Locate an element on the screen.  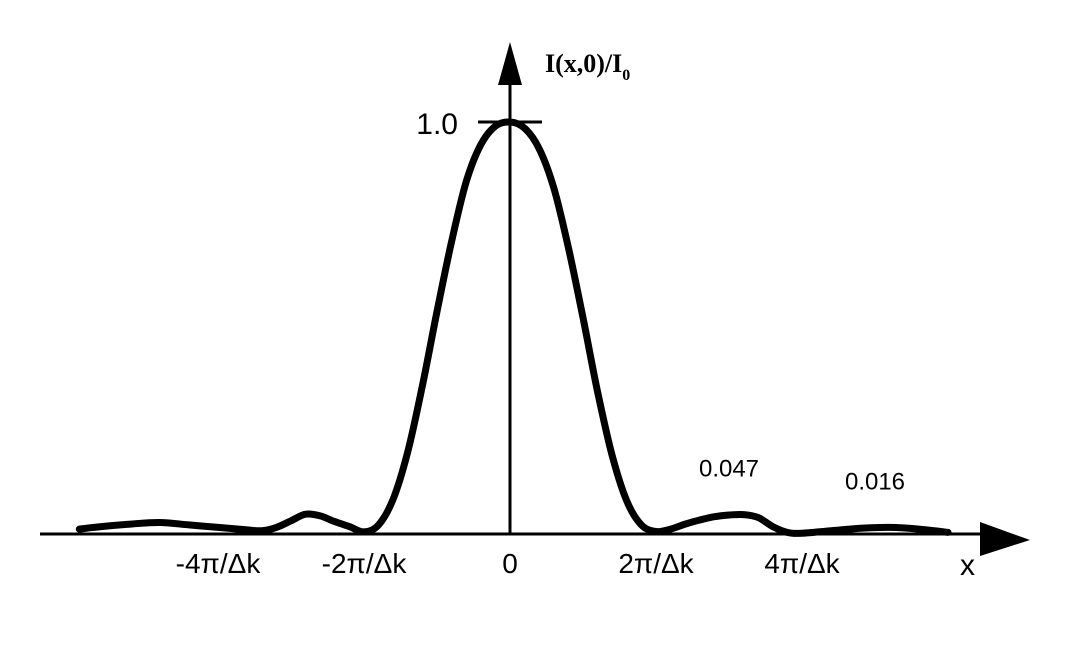
x-tick-labels: -4π/Δk -2π/Δk 0 2π/Δk 4π/Δk is located at coordinates (508, 563).